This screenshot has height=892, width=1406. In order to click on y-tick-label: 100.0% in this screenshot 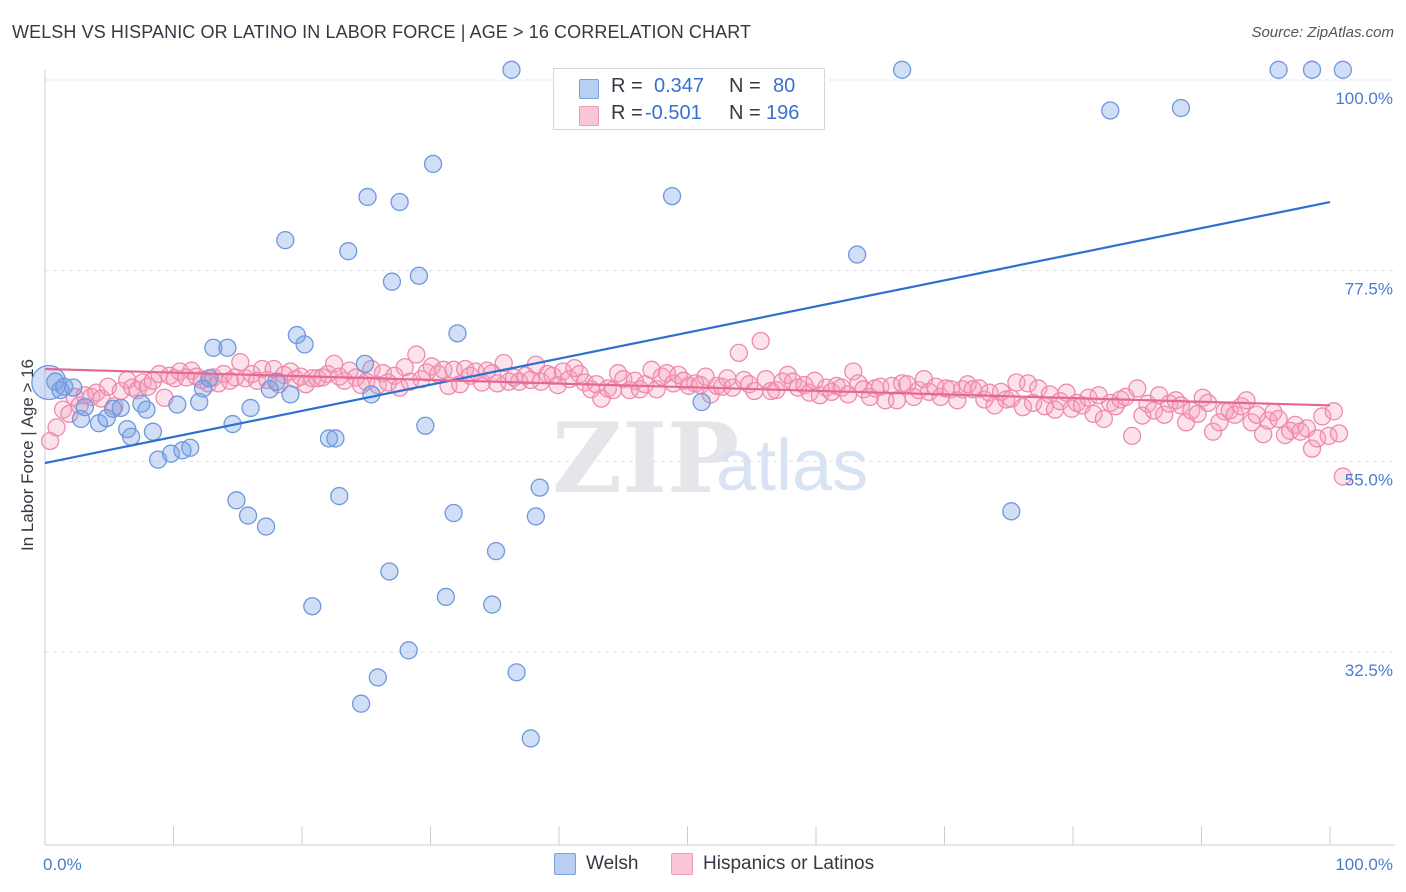, I will do `click(1364, 98)`.